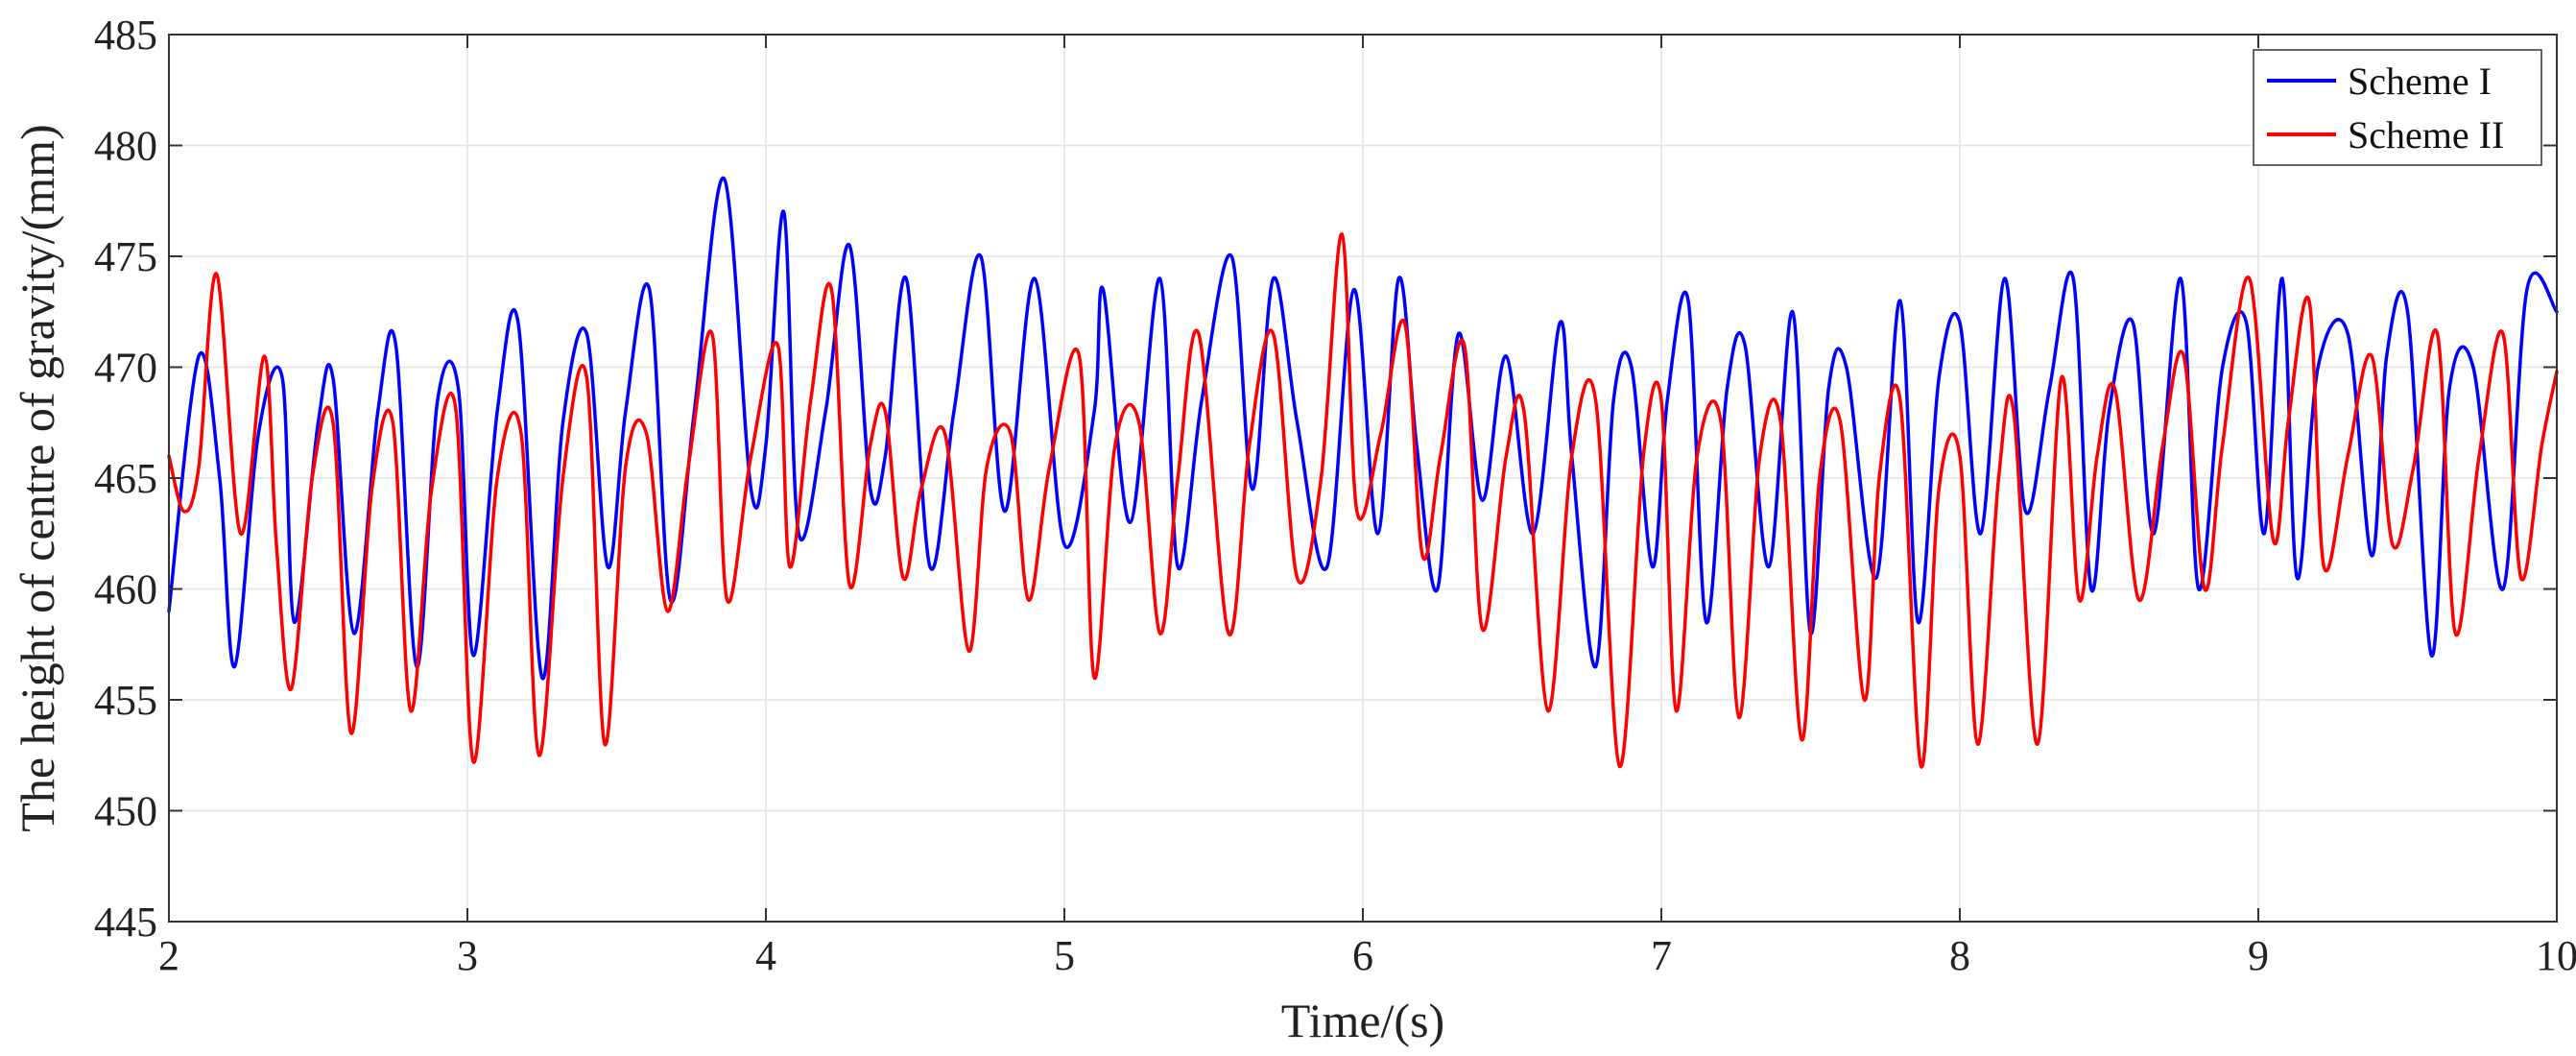 Image resolution: width=2576 pixels, height=1056 pixels. I want to click on x-axis-title: Time/(s), so click(1362, 1021).